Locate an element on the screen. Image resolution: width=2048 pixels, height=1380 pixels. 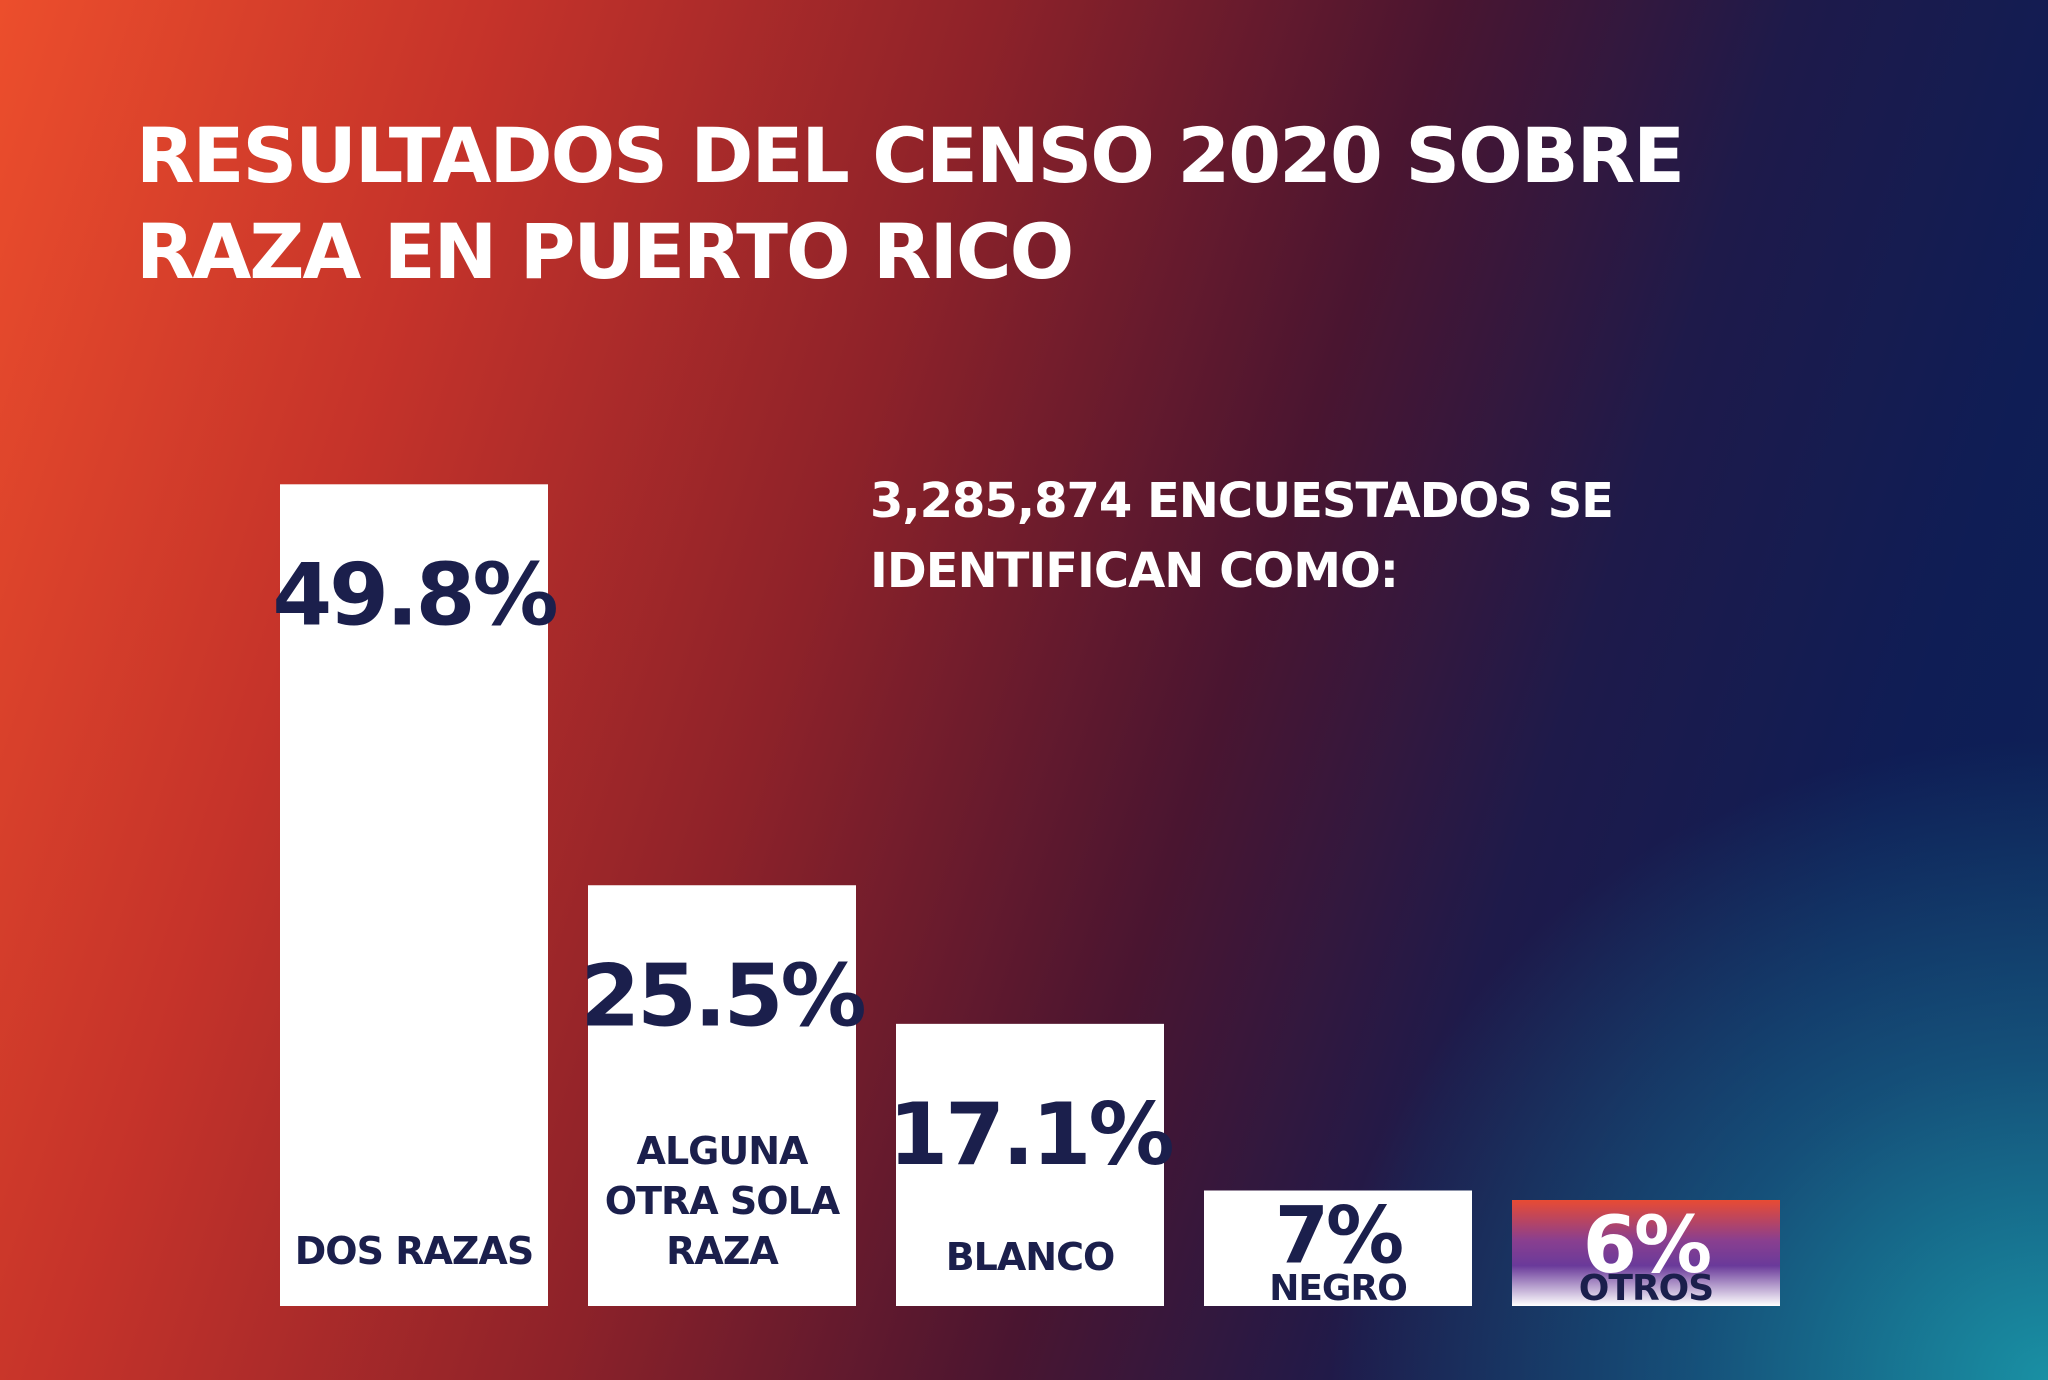
category-label-alguna-otra-sola-raza: RAZA is located at coordinates (722, 1251).